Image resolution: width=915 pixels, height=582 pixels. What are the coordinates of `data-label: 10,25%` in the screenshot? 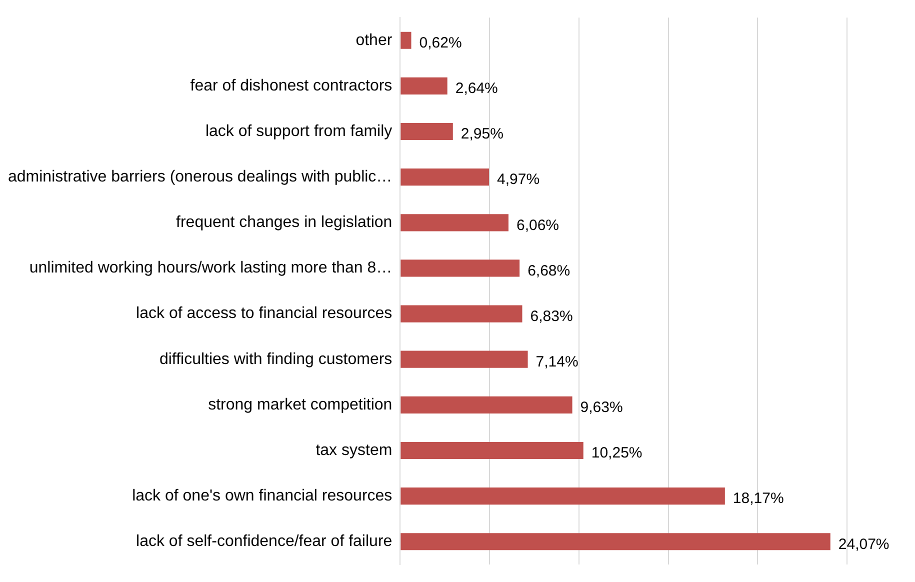 It's located at (616, 453).